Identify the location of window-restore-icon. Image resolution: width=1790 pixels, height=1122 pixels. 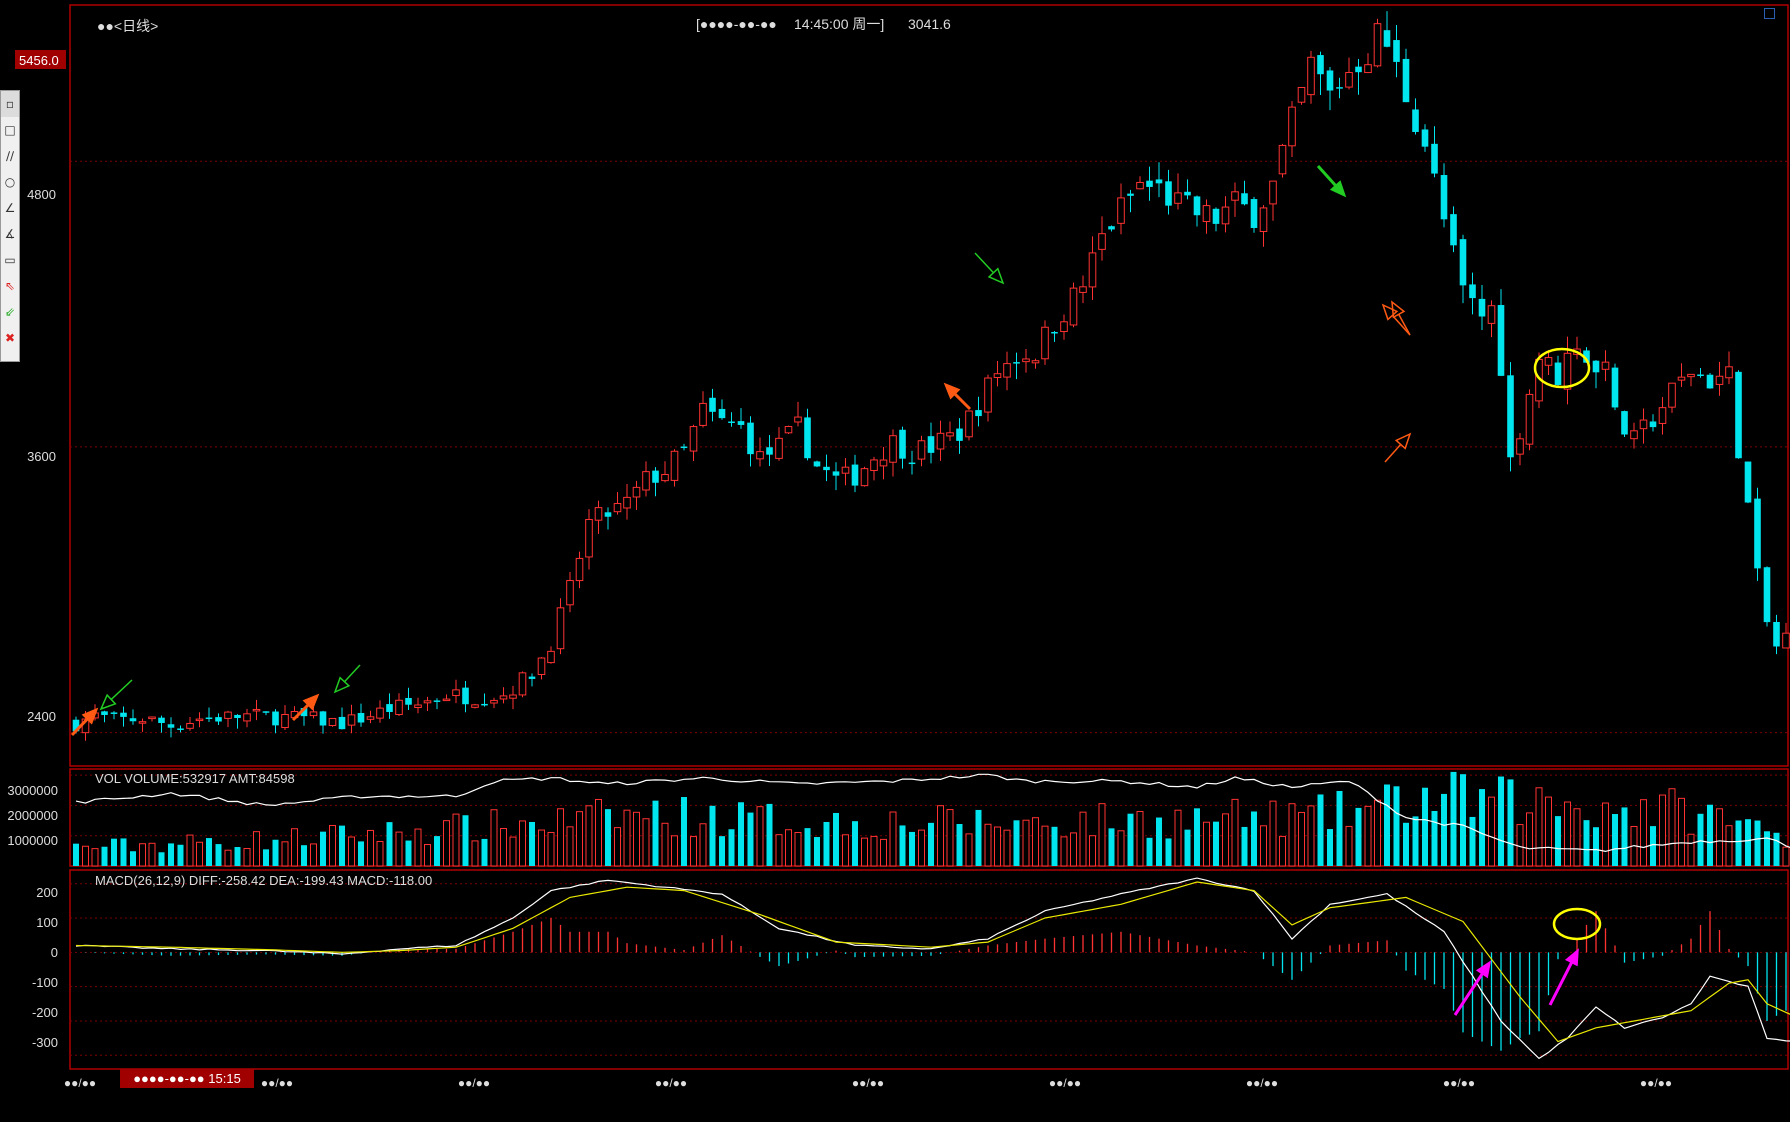
(1769, 13).